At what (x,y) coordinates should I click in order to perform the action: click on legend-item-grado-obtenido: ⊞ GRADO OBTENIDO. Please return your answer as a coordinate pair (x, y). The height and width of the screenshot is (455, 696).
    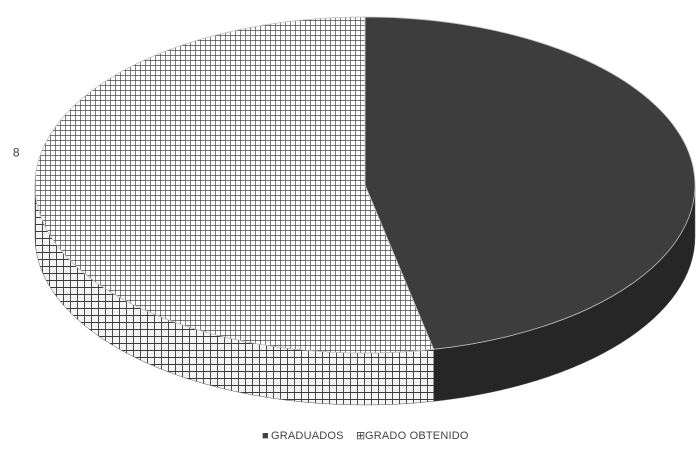
    Looking at the image, I should click on (412, 436).